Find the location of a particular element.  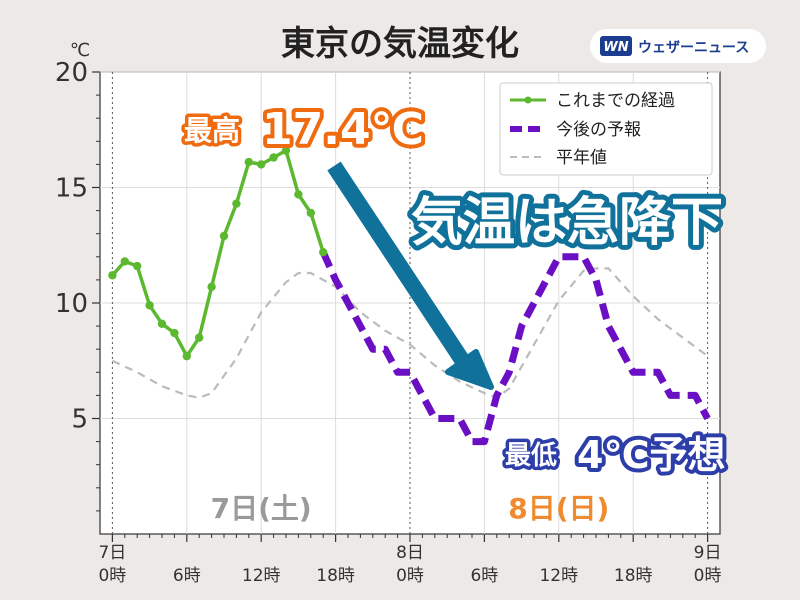

chart-title: 東京の気温変化 is located at coordinates (400, 44).